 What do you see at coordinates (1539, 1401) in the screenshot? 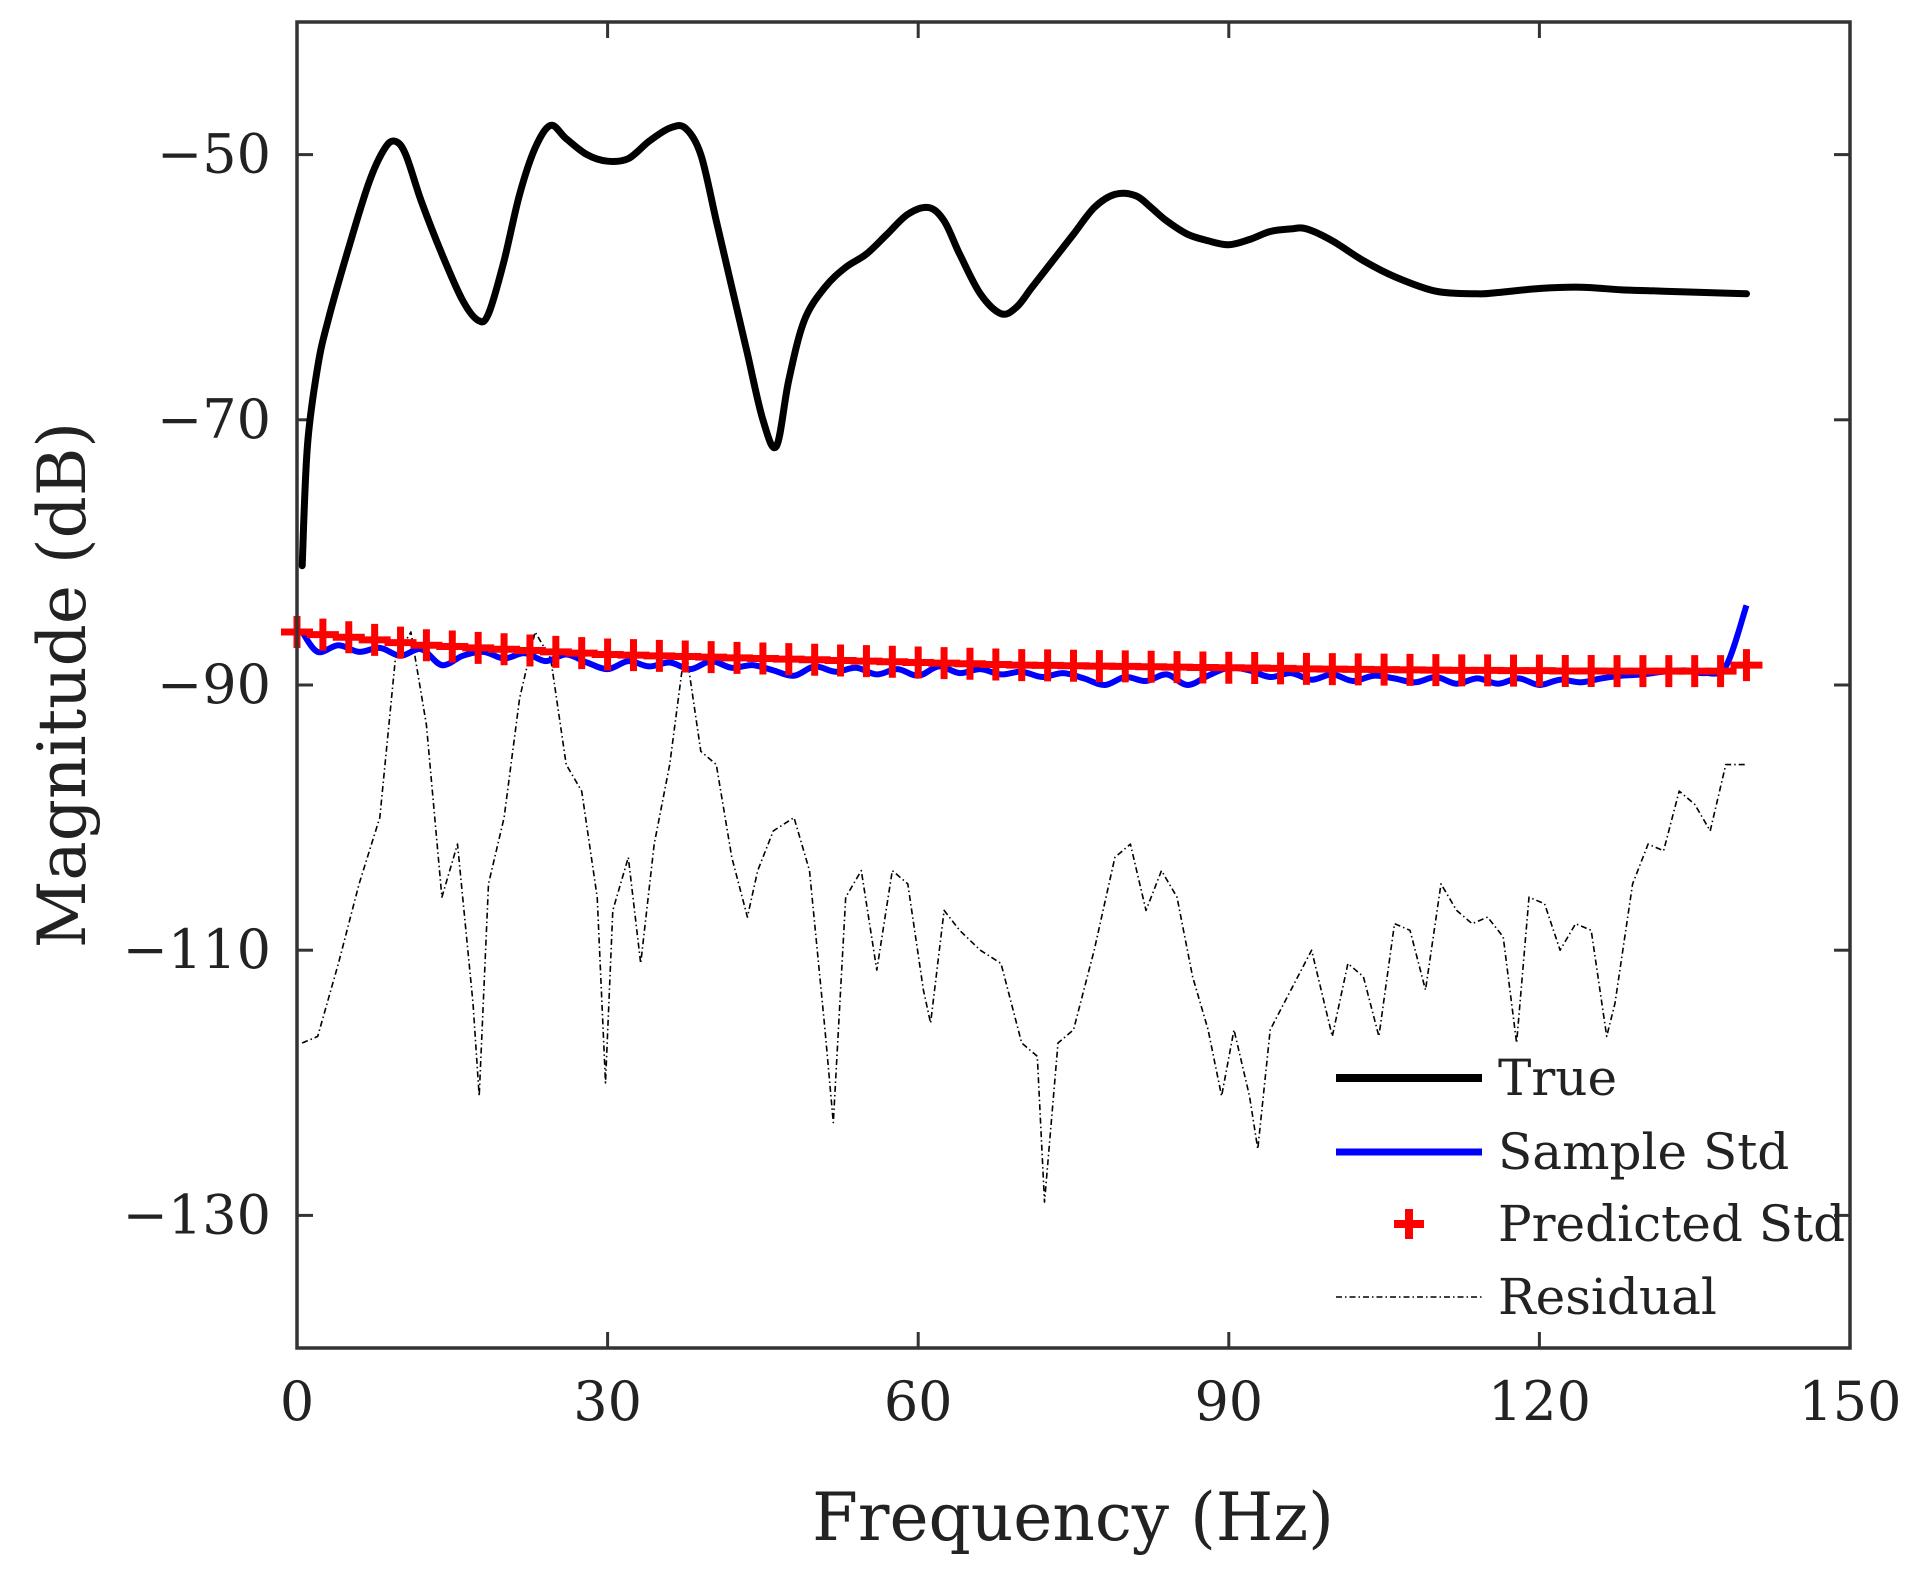
I see `x-tick-label: 120` at bounding box center [1539, 1401].